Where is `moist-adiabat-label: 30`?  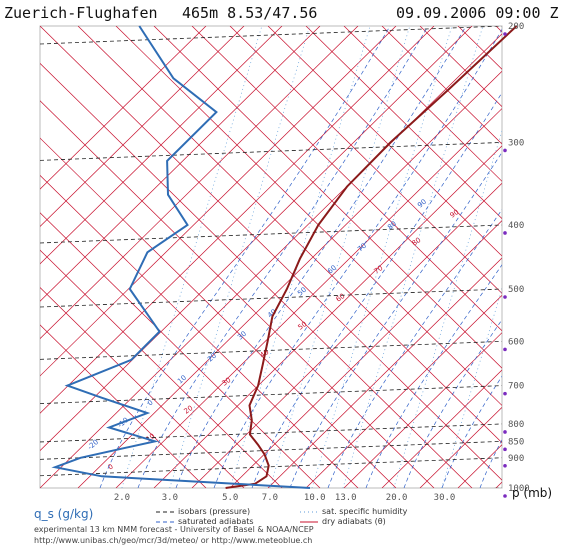
moist-adiabat-label: 30 is located at coordinates (242, 336).